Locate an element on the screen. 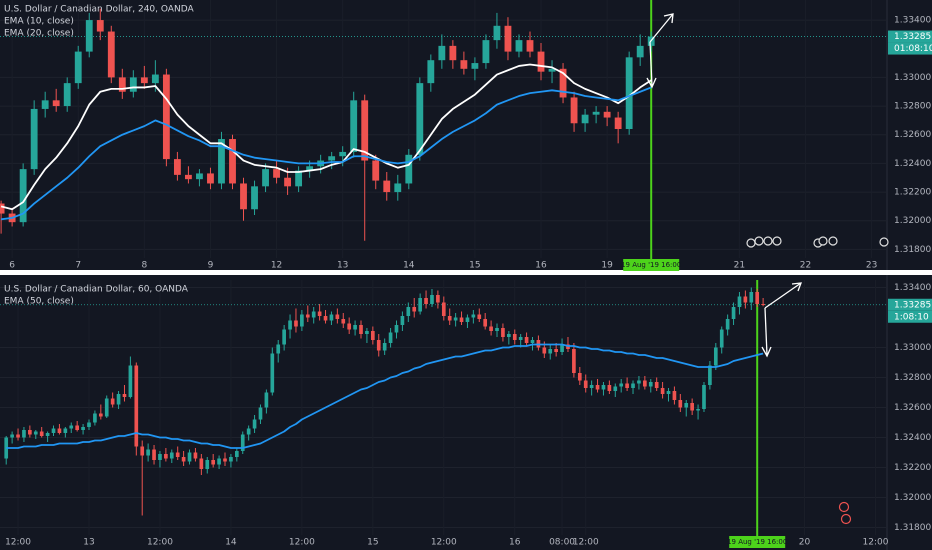 Image resolution: width=932 pixels, height=550 pixels. y-tick-label: 1.33400 is located at coordinates (912, 288).